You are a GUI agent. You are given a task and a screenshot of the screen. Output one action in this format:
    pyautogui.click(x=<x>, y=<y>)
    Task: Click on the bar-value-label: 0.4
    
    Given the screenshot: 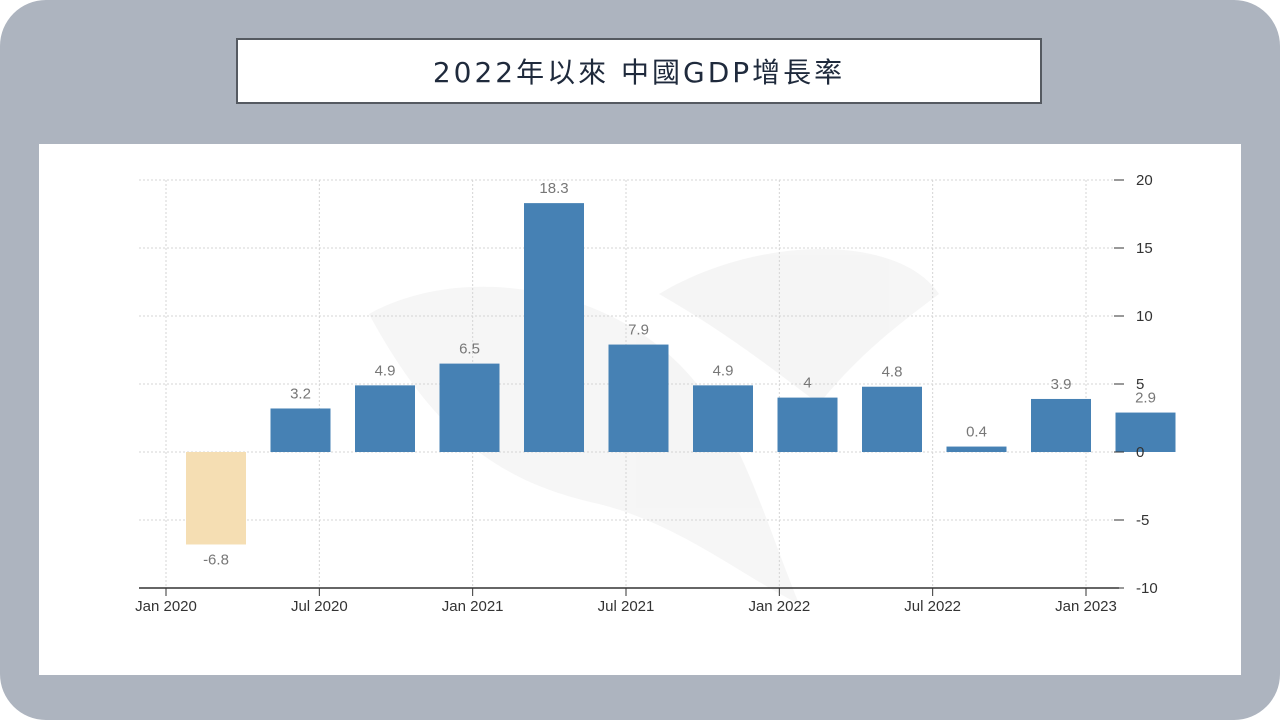 What is the action you would take?
    pyautogui.click(x=976, y=432)
    